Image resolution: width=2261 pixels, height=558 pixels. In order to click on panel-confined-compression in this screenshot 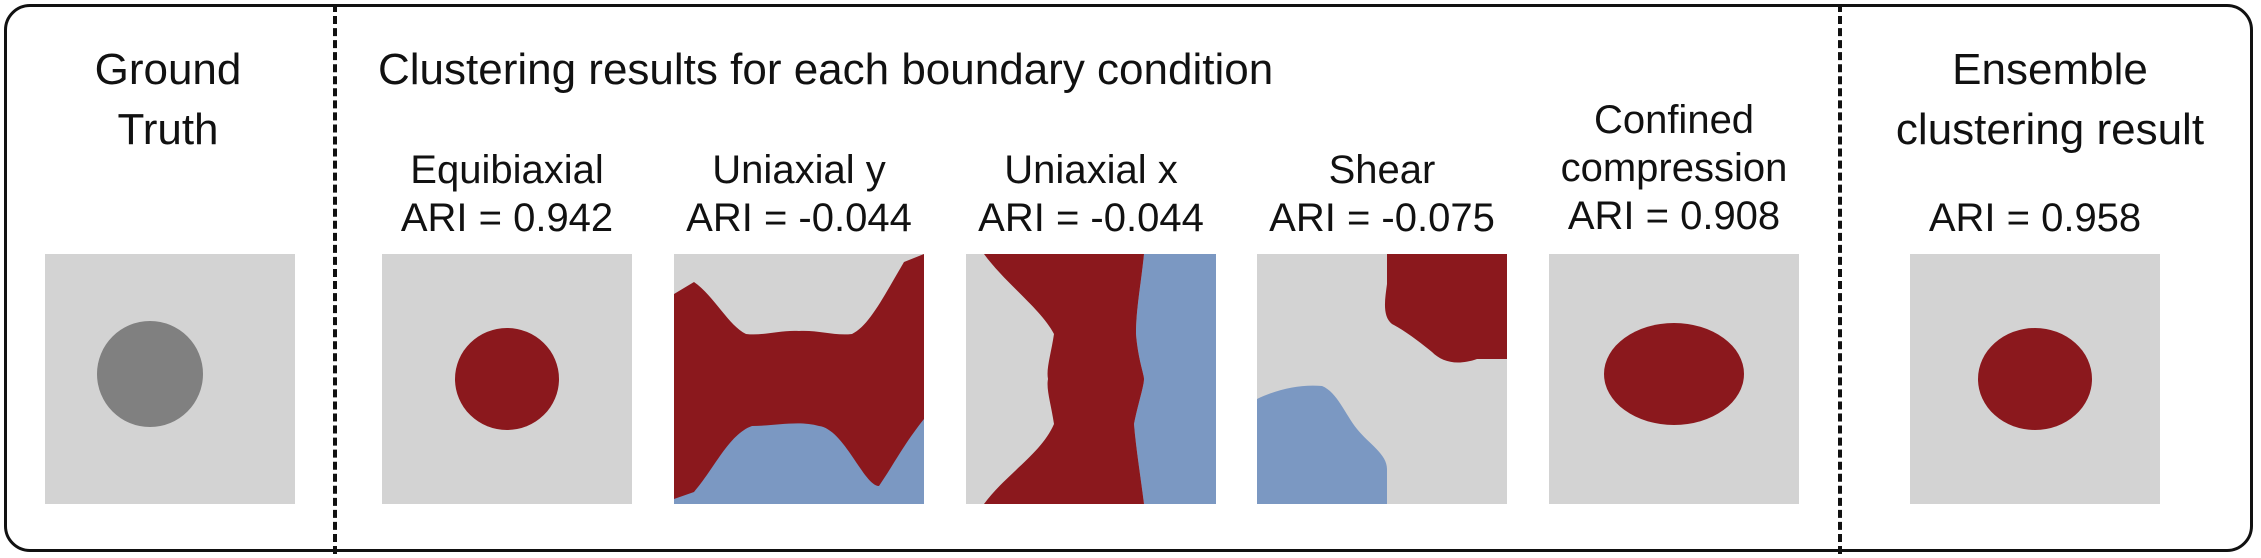, I will do `click(1674, 379)`.